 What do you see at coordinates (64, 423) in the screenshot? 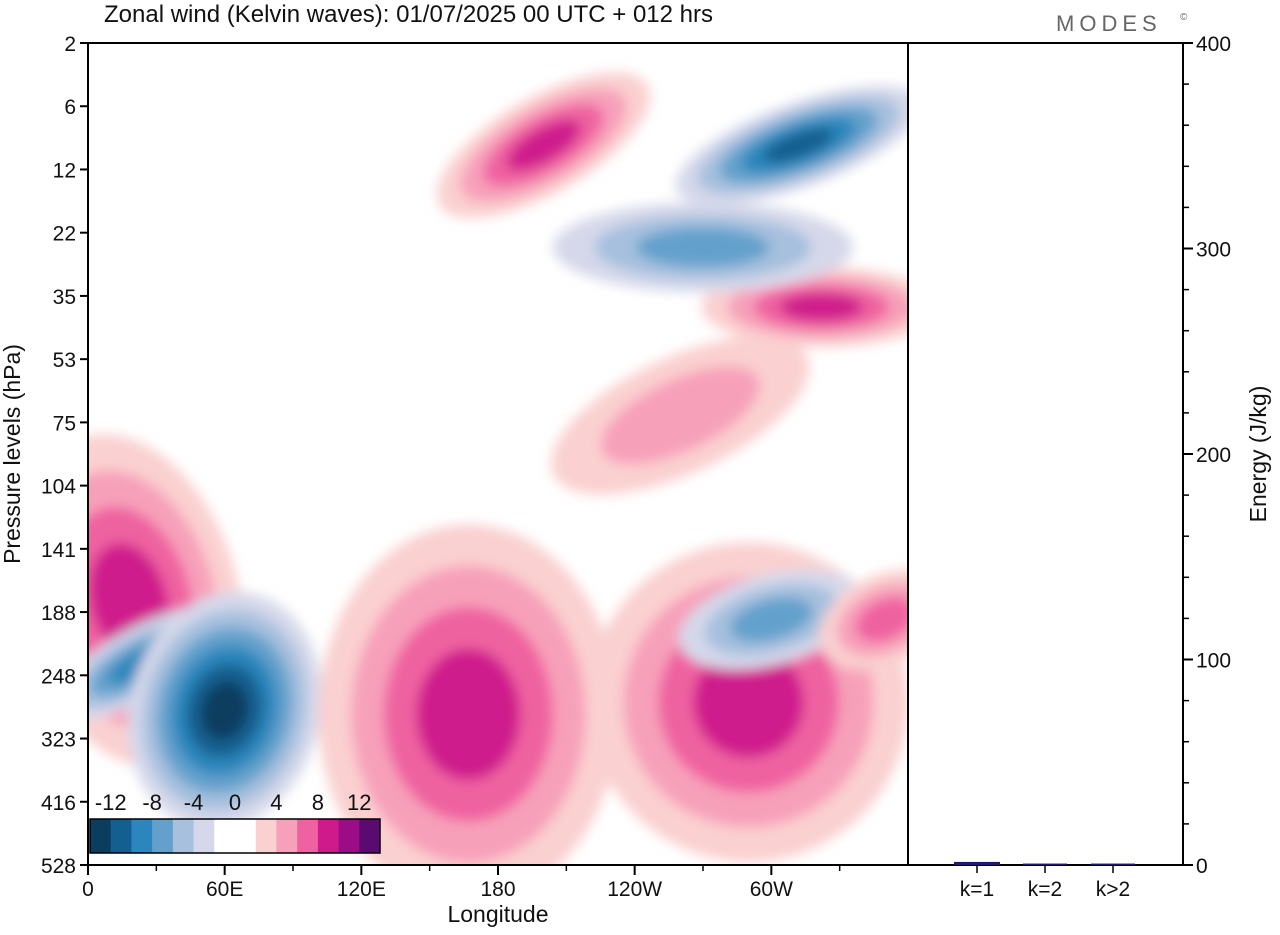
I see `y-tick-label: 75` at bounding box center [64, 423].